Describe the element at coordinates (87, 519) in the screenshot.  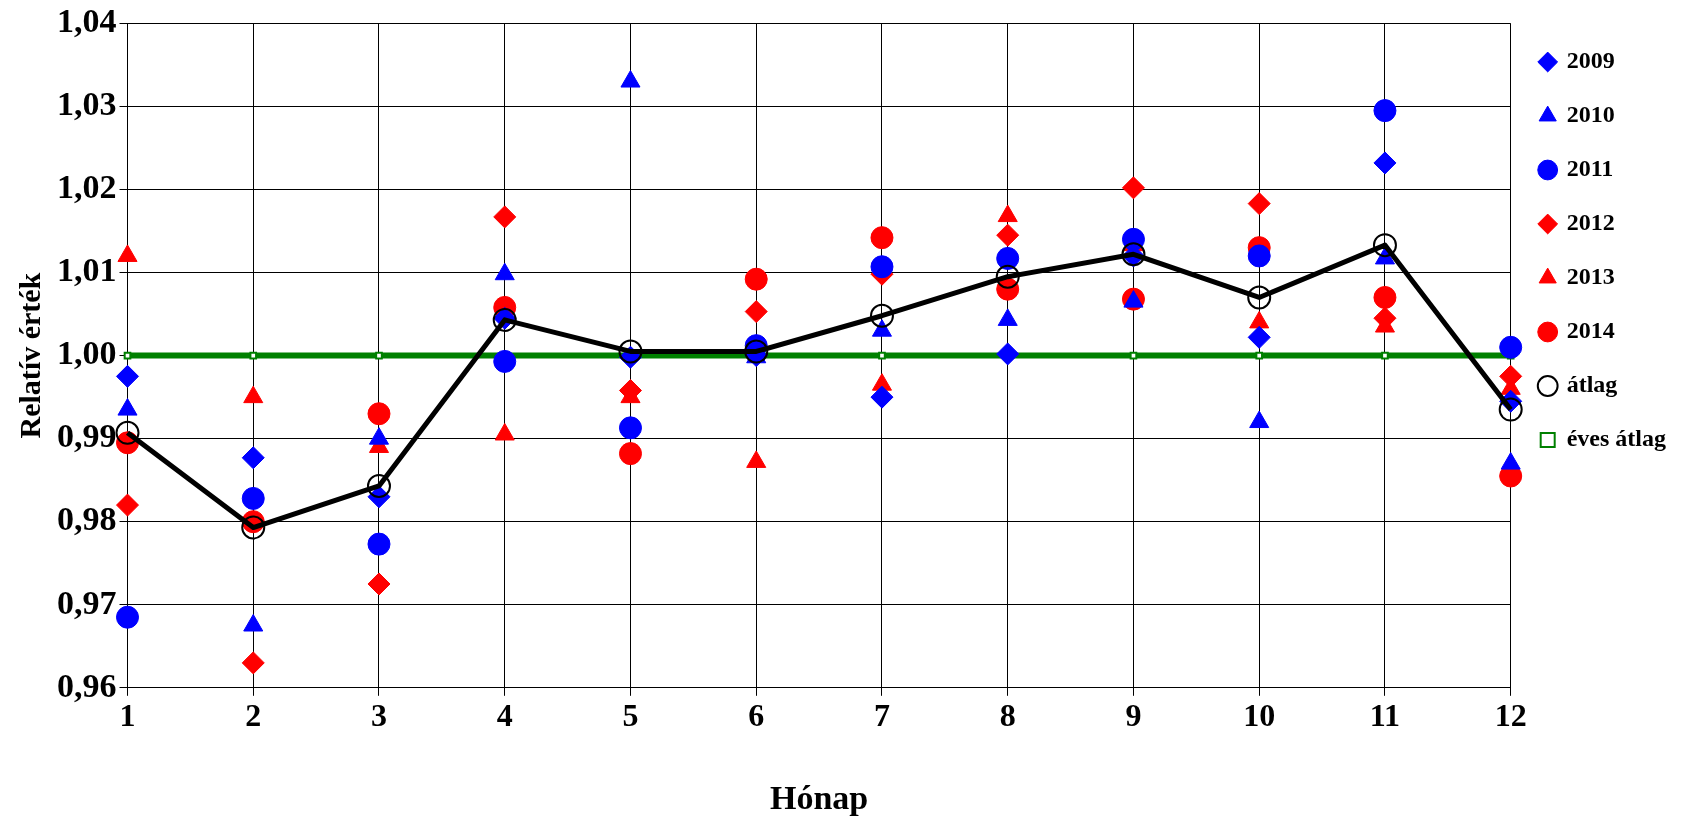
I see `y-tick-label: 0,98` at that location.